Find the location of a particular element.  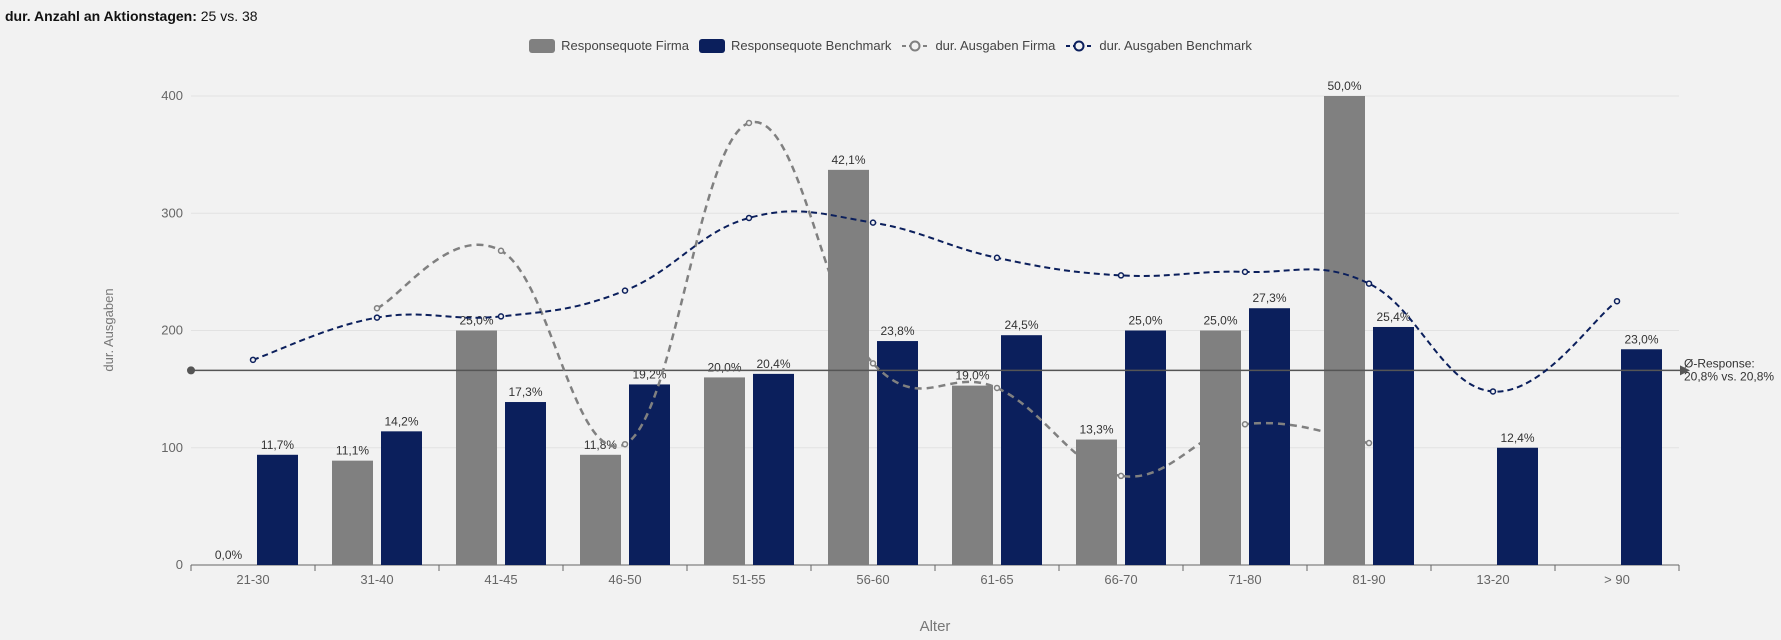

x-tick-label: 66-70 is located at coordinates (1120, 579).